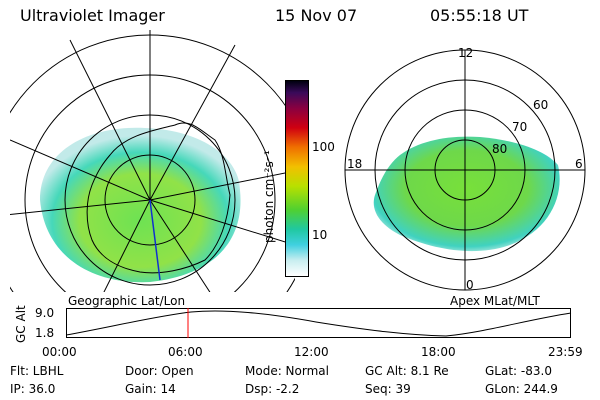  Describe the element at coordinates (316, 15) in the screenshot. I see `date-label: 15 Nov 07` at that location.